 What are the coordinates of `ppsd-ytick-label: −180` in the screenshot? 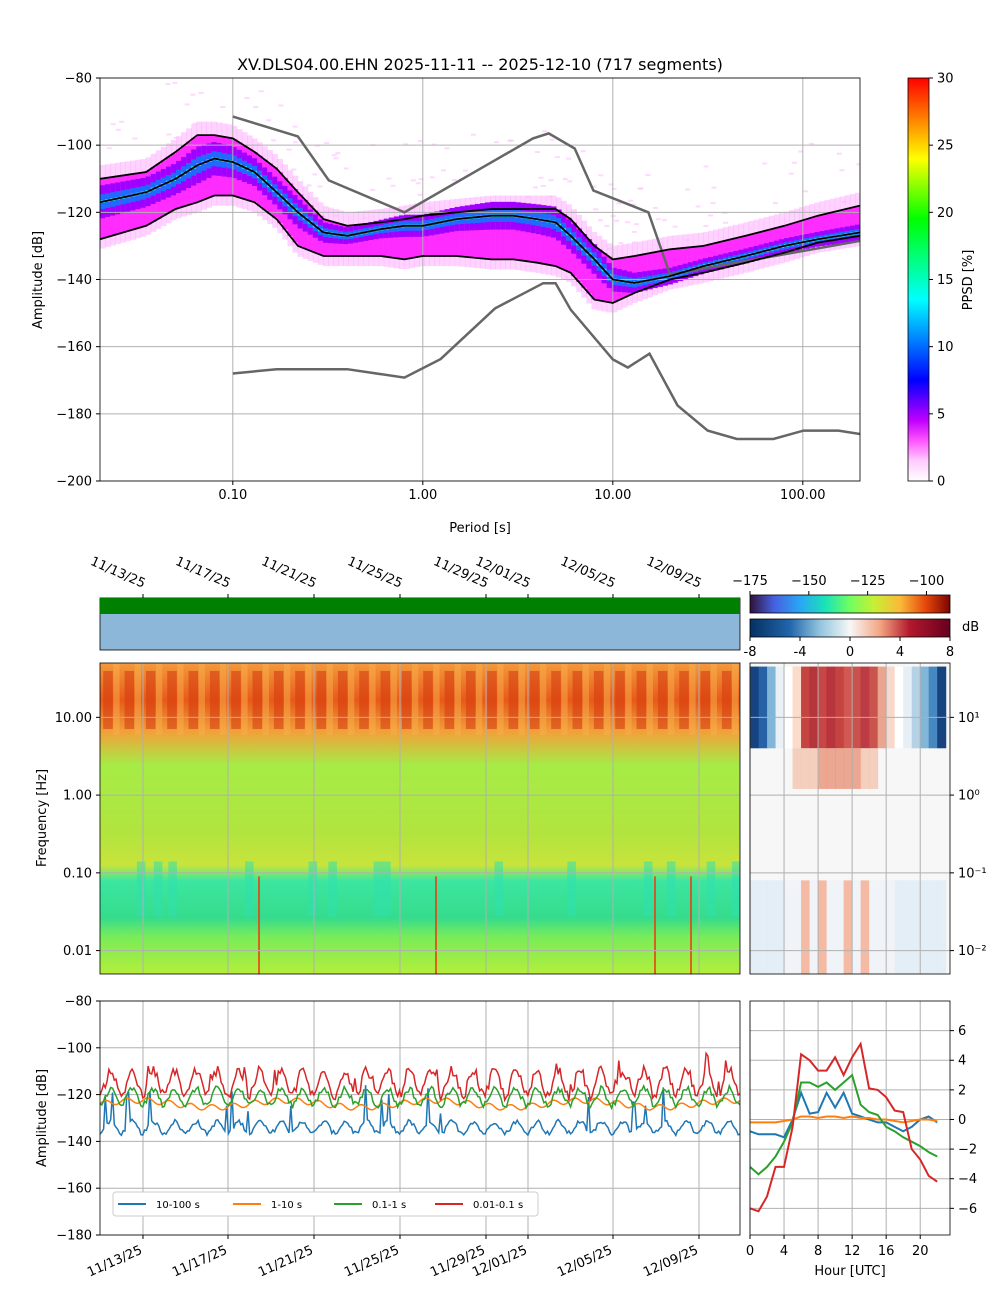 It's located at (74, 414).